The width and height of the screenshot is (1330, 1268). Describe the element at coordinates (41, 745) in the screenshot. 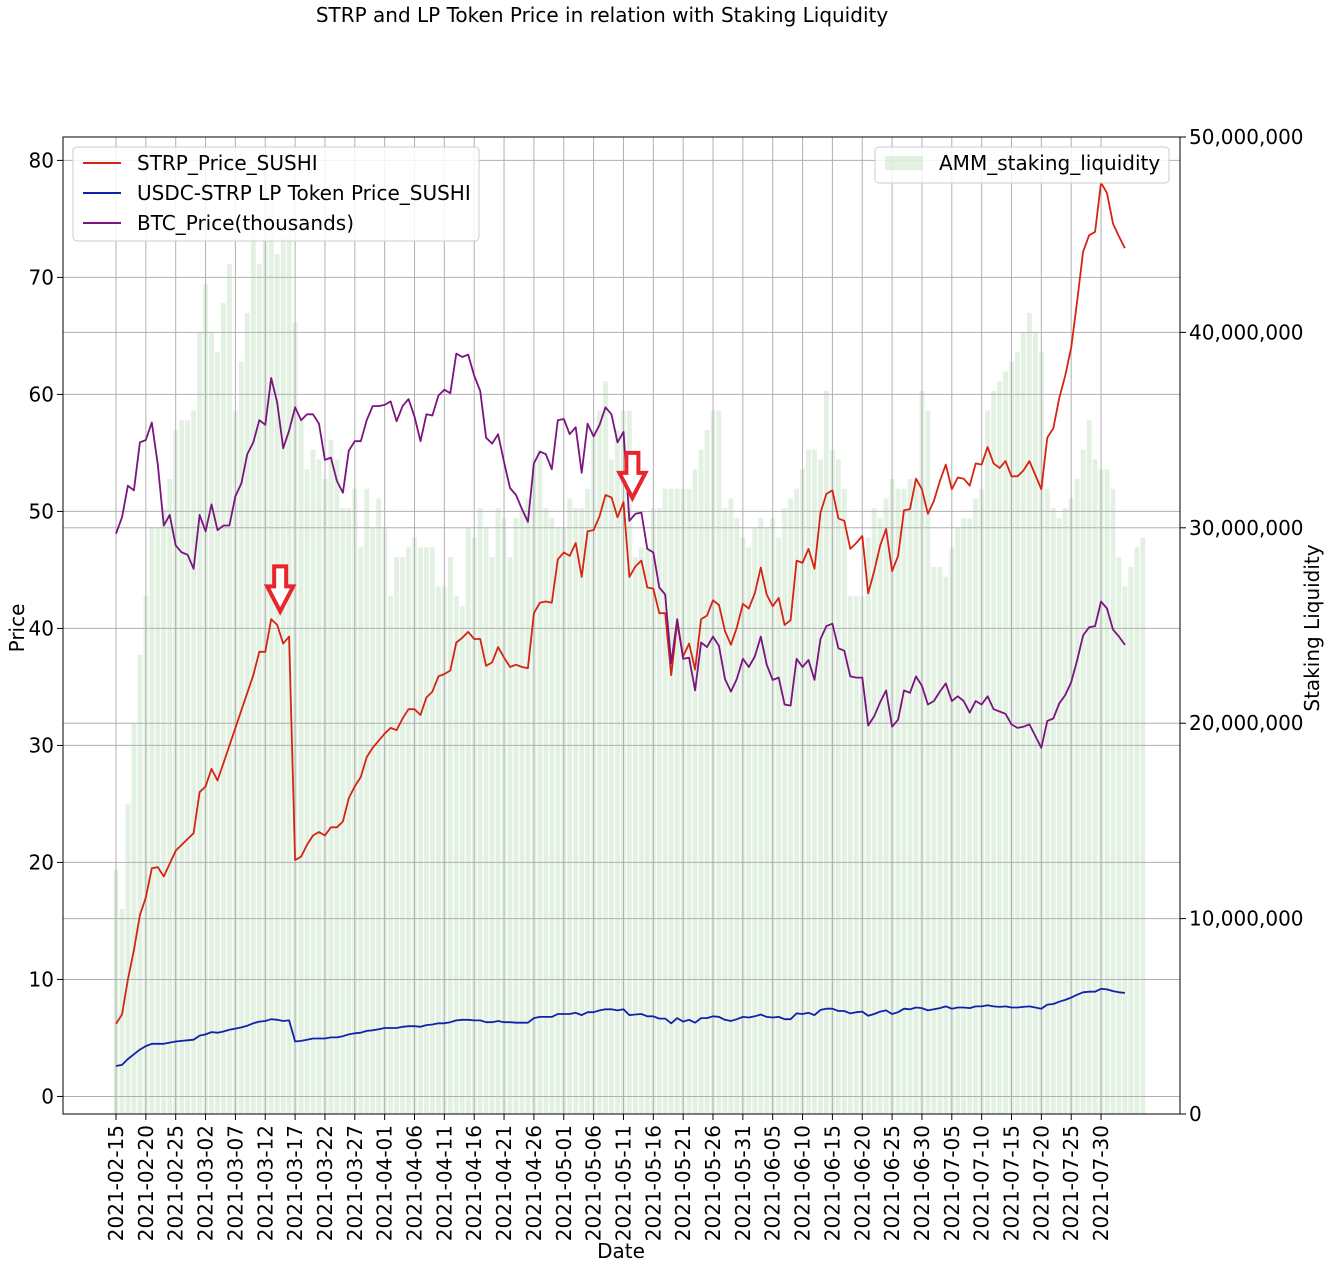

I see `y-tick-label: 30` at that location.